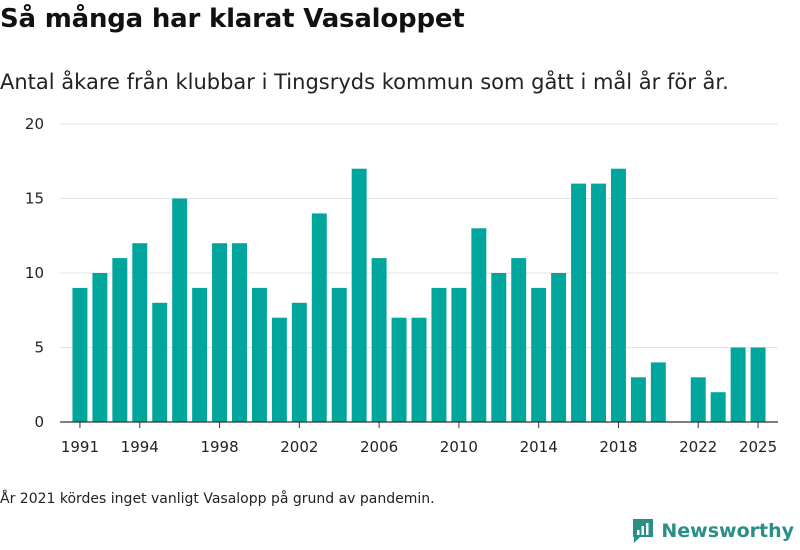 The height and width of the screenshot is (550, 800). What do you see at coordinates (758, 384) in the screenshot?
I see `bar-2025` at bounding box center [758, 384].